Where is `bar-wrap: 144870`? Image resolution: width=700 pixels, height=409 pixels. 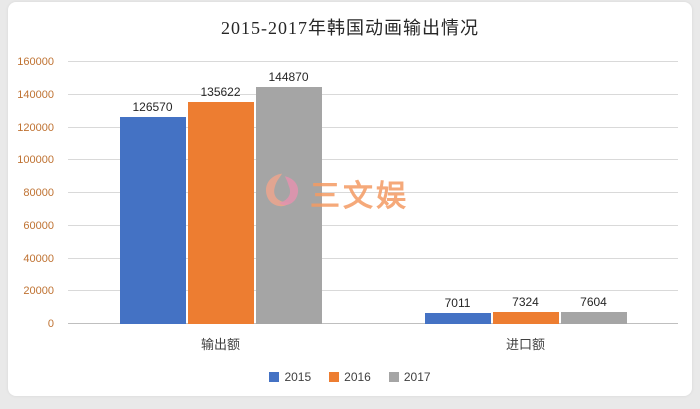
bar-wrap: 144870 is located at coordinates (289, 193).